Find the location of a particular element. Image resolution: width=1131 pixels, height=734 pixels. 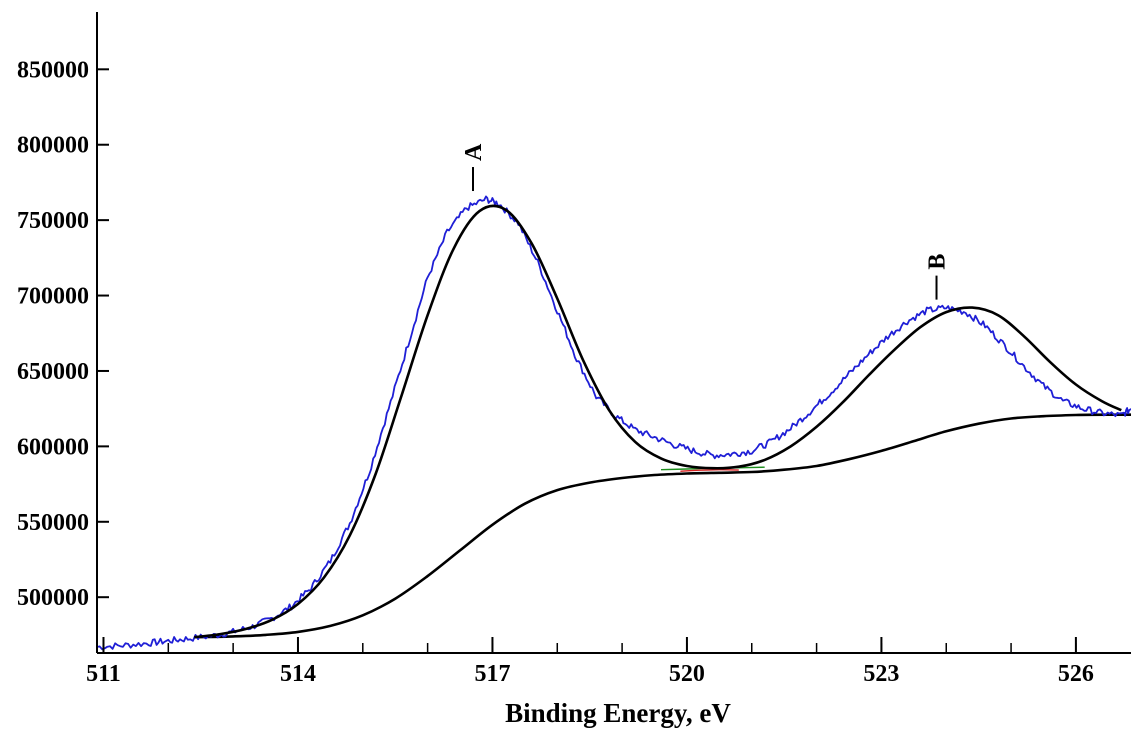

residual-red-line is located at coordinates (709, 470).